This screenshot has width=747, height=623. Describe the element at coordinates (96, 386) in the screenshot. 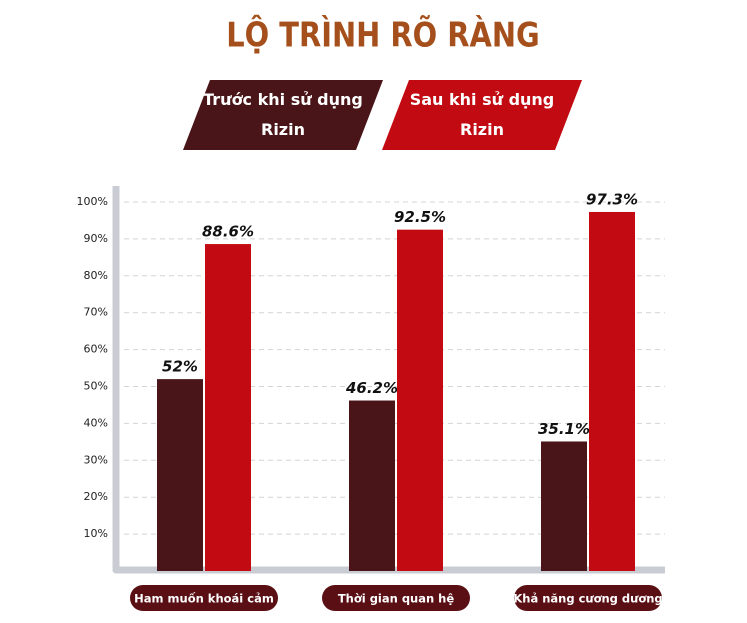

I see `y-tick-label: 50%` at that location.